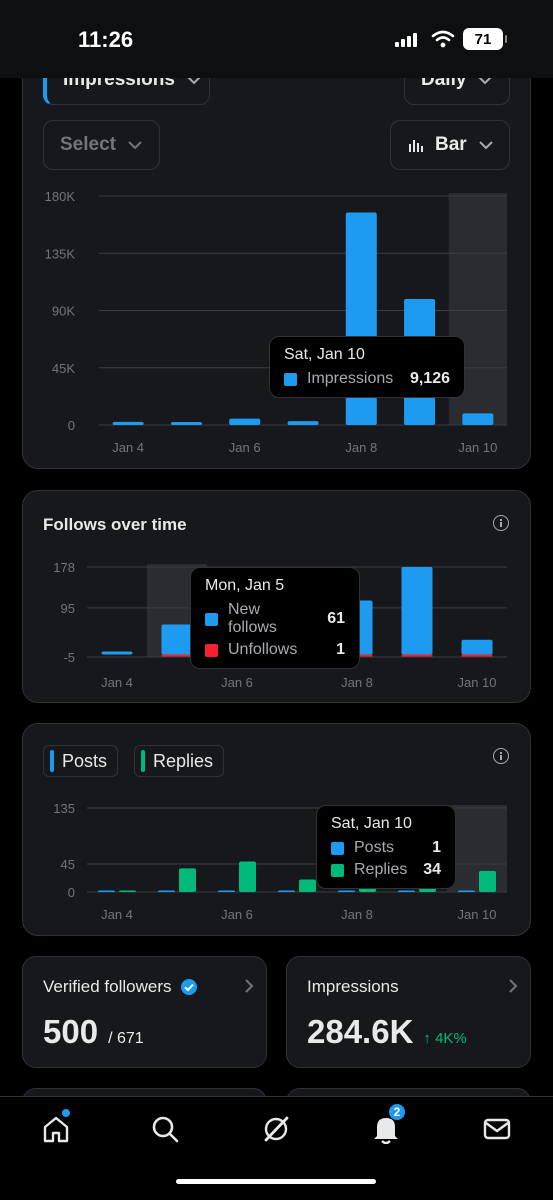 Image resolution: width=553 pixels, height=1200 pixels. I want to click on legend-replies-chip: Replies, so click(179, 761).